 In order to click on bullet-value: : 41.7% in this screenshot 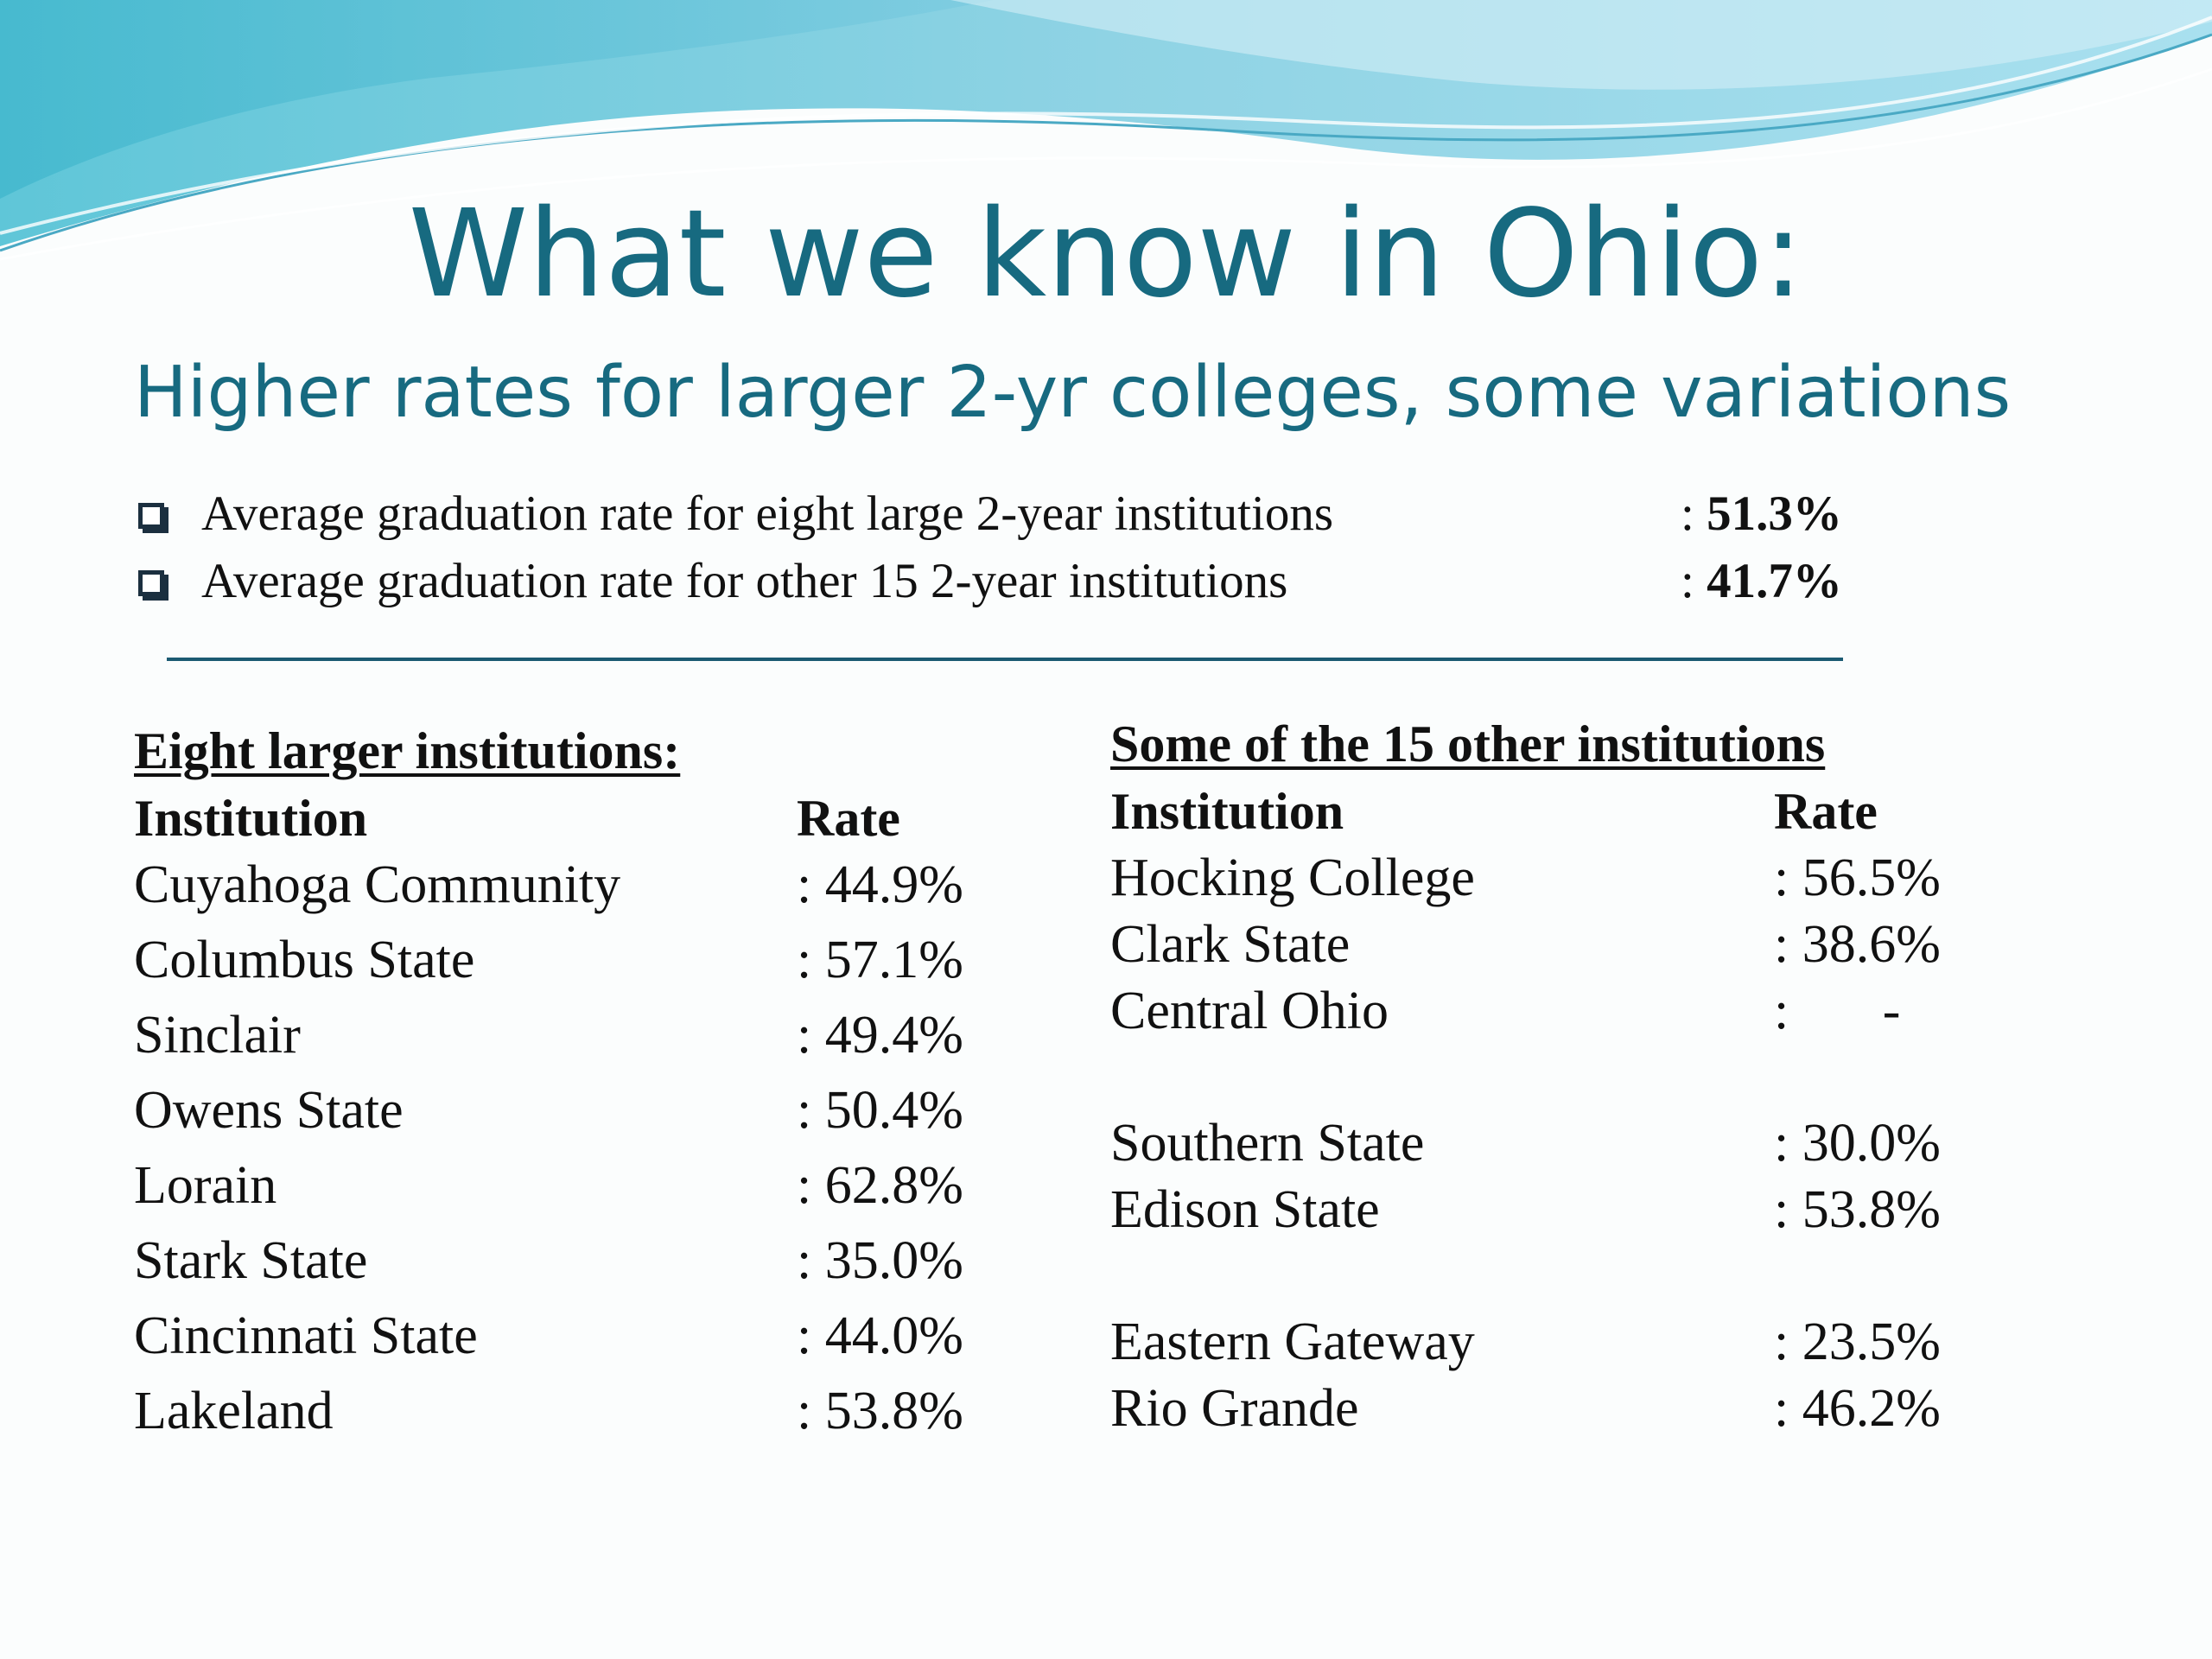, I will do `click(1761, 581)`.